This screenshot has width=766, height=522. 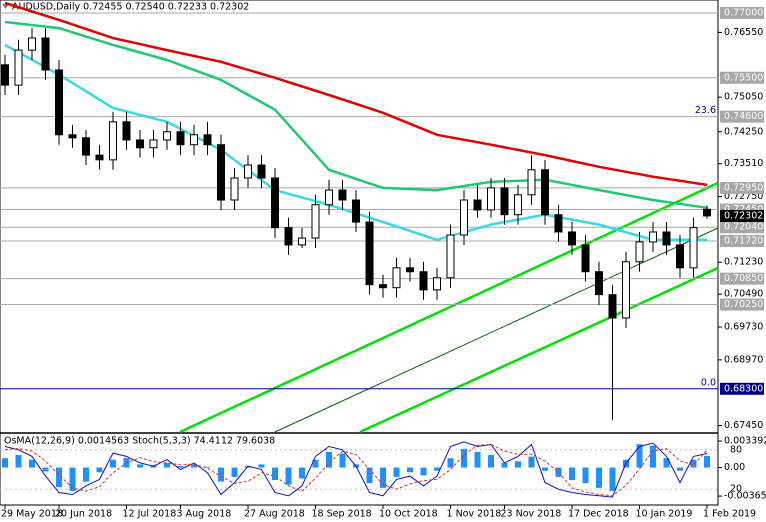 I want to click on x-tick-label: 27 Aug 2018, so click(x=274, y=514).